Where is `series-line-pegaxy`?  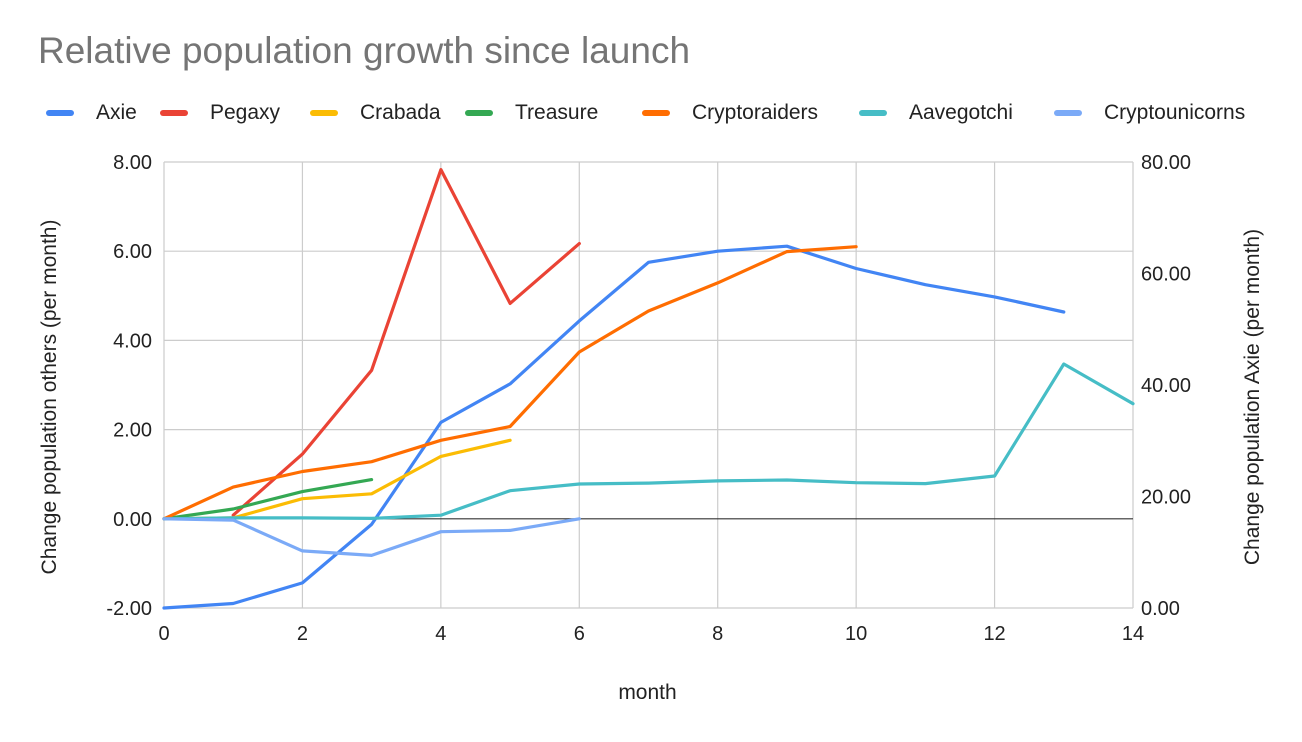
series-line-pegaxy is located at coordinates (406, 342).